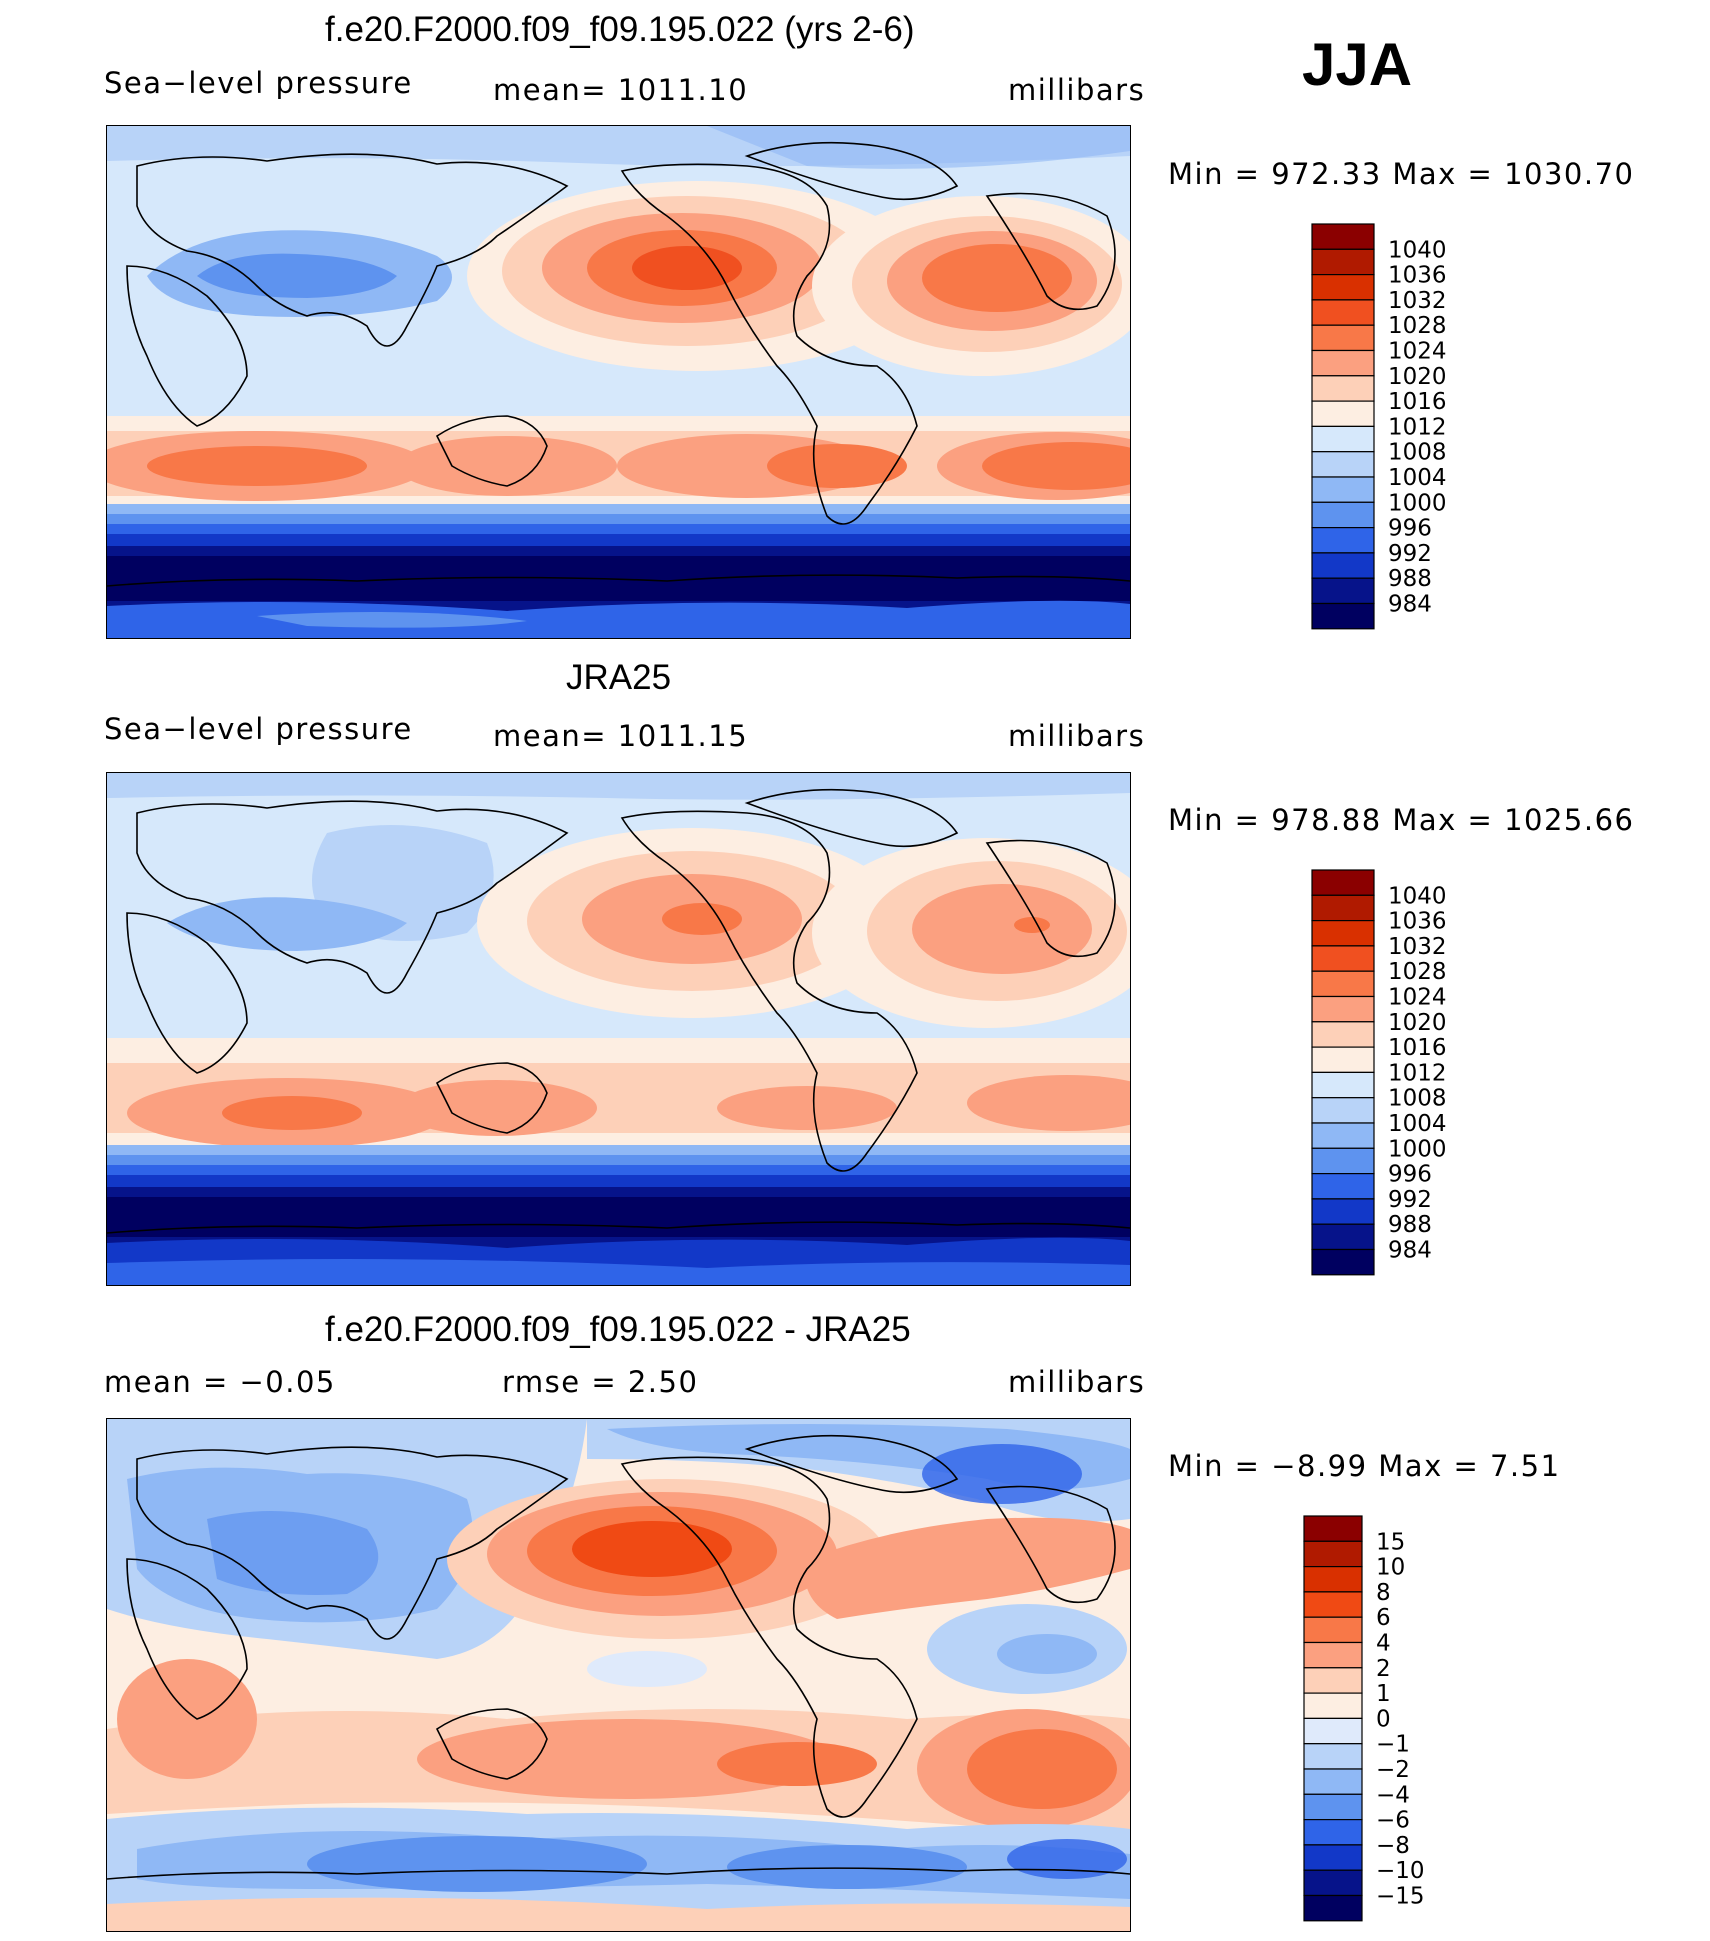 The width and height of the screenshot is (1710, 1941). I want to click on colorbar-tick-label: 10, so click(1390, 1568).